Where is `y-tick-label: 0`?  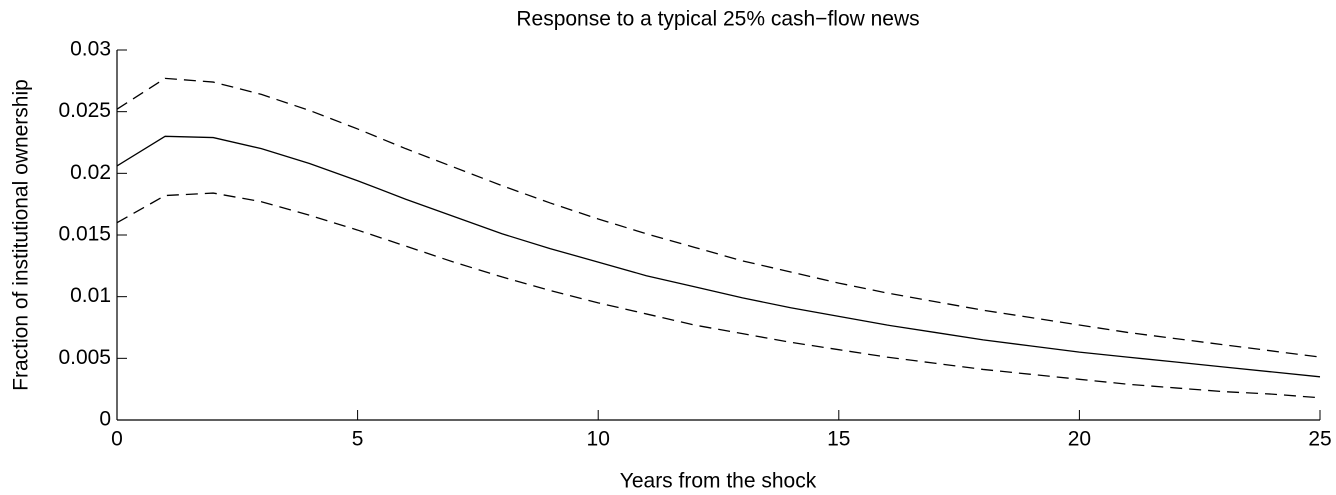
y-tick-label: 0 is located at coordinates (105, 419).